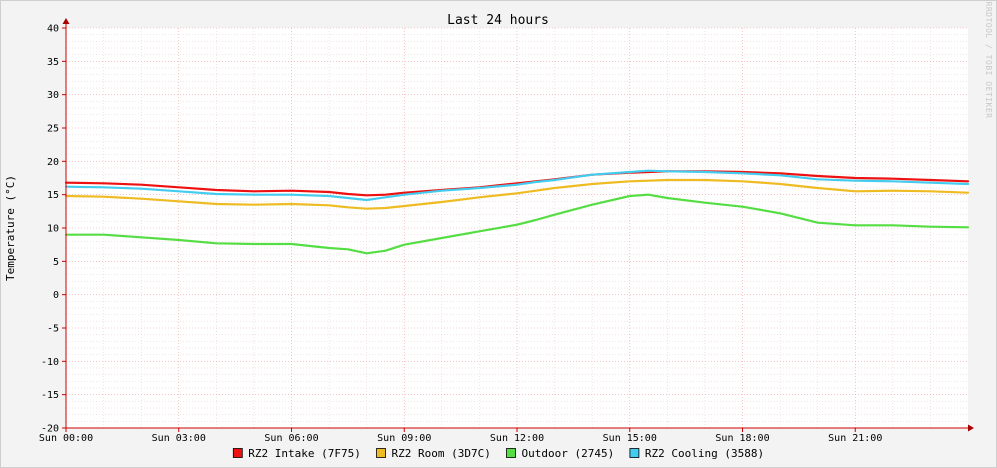 Image resolution: width=997 pixels, height=468 pixels. I want to click on y-tick-label: 40, so click(53, 29).